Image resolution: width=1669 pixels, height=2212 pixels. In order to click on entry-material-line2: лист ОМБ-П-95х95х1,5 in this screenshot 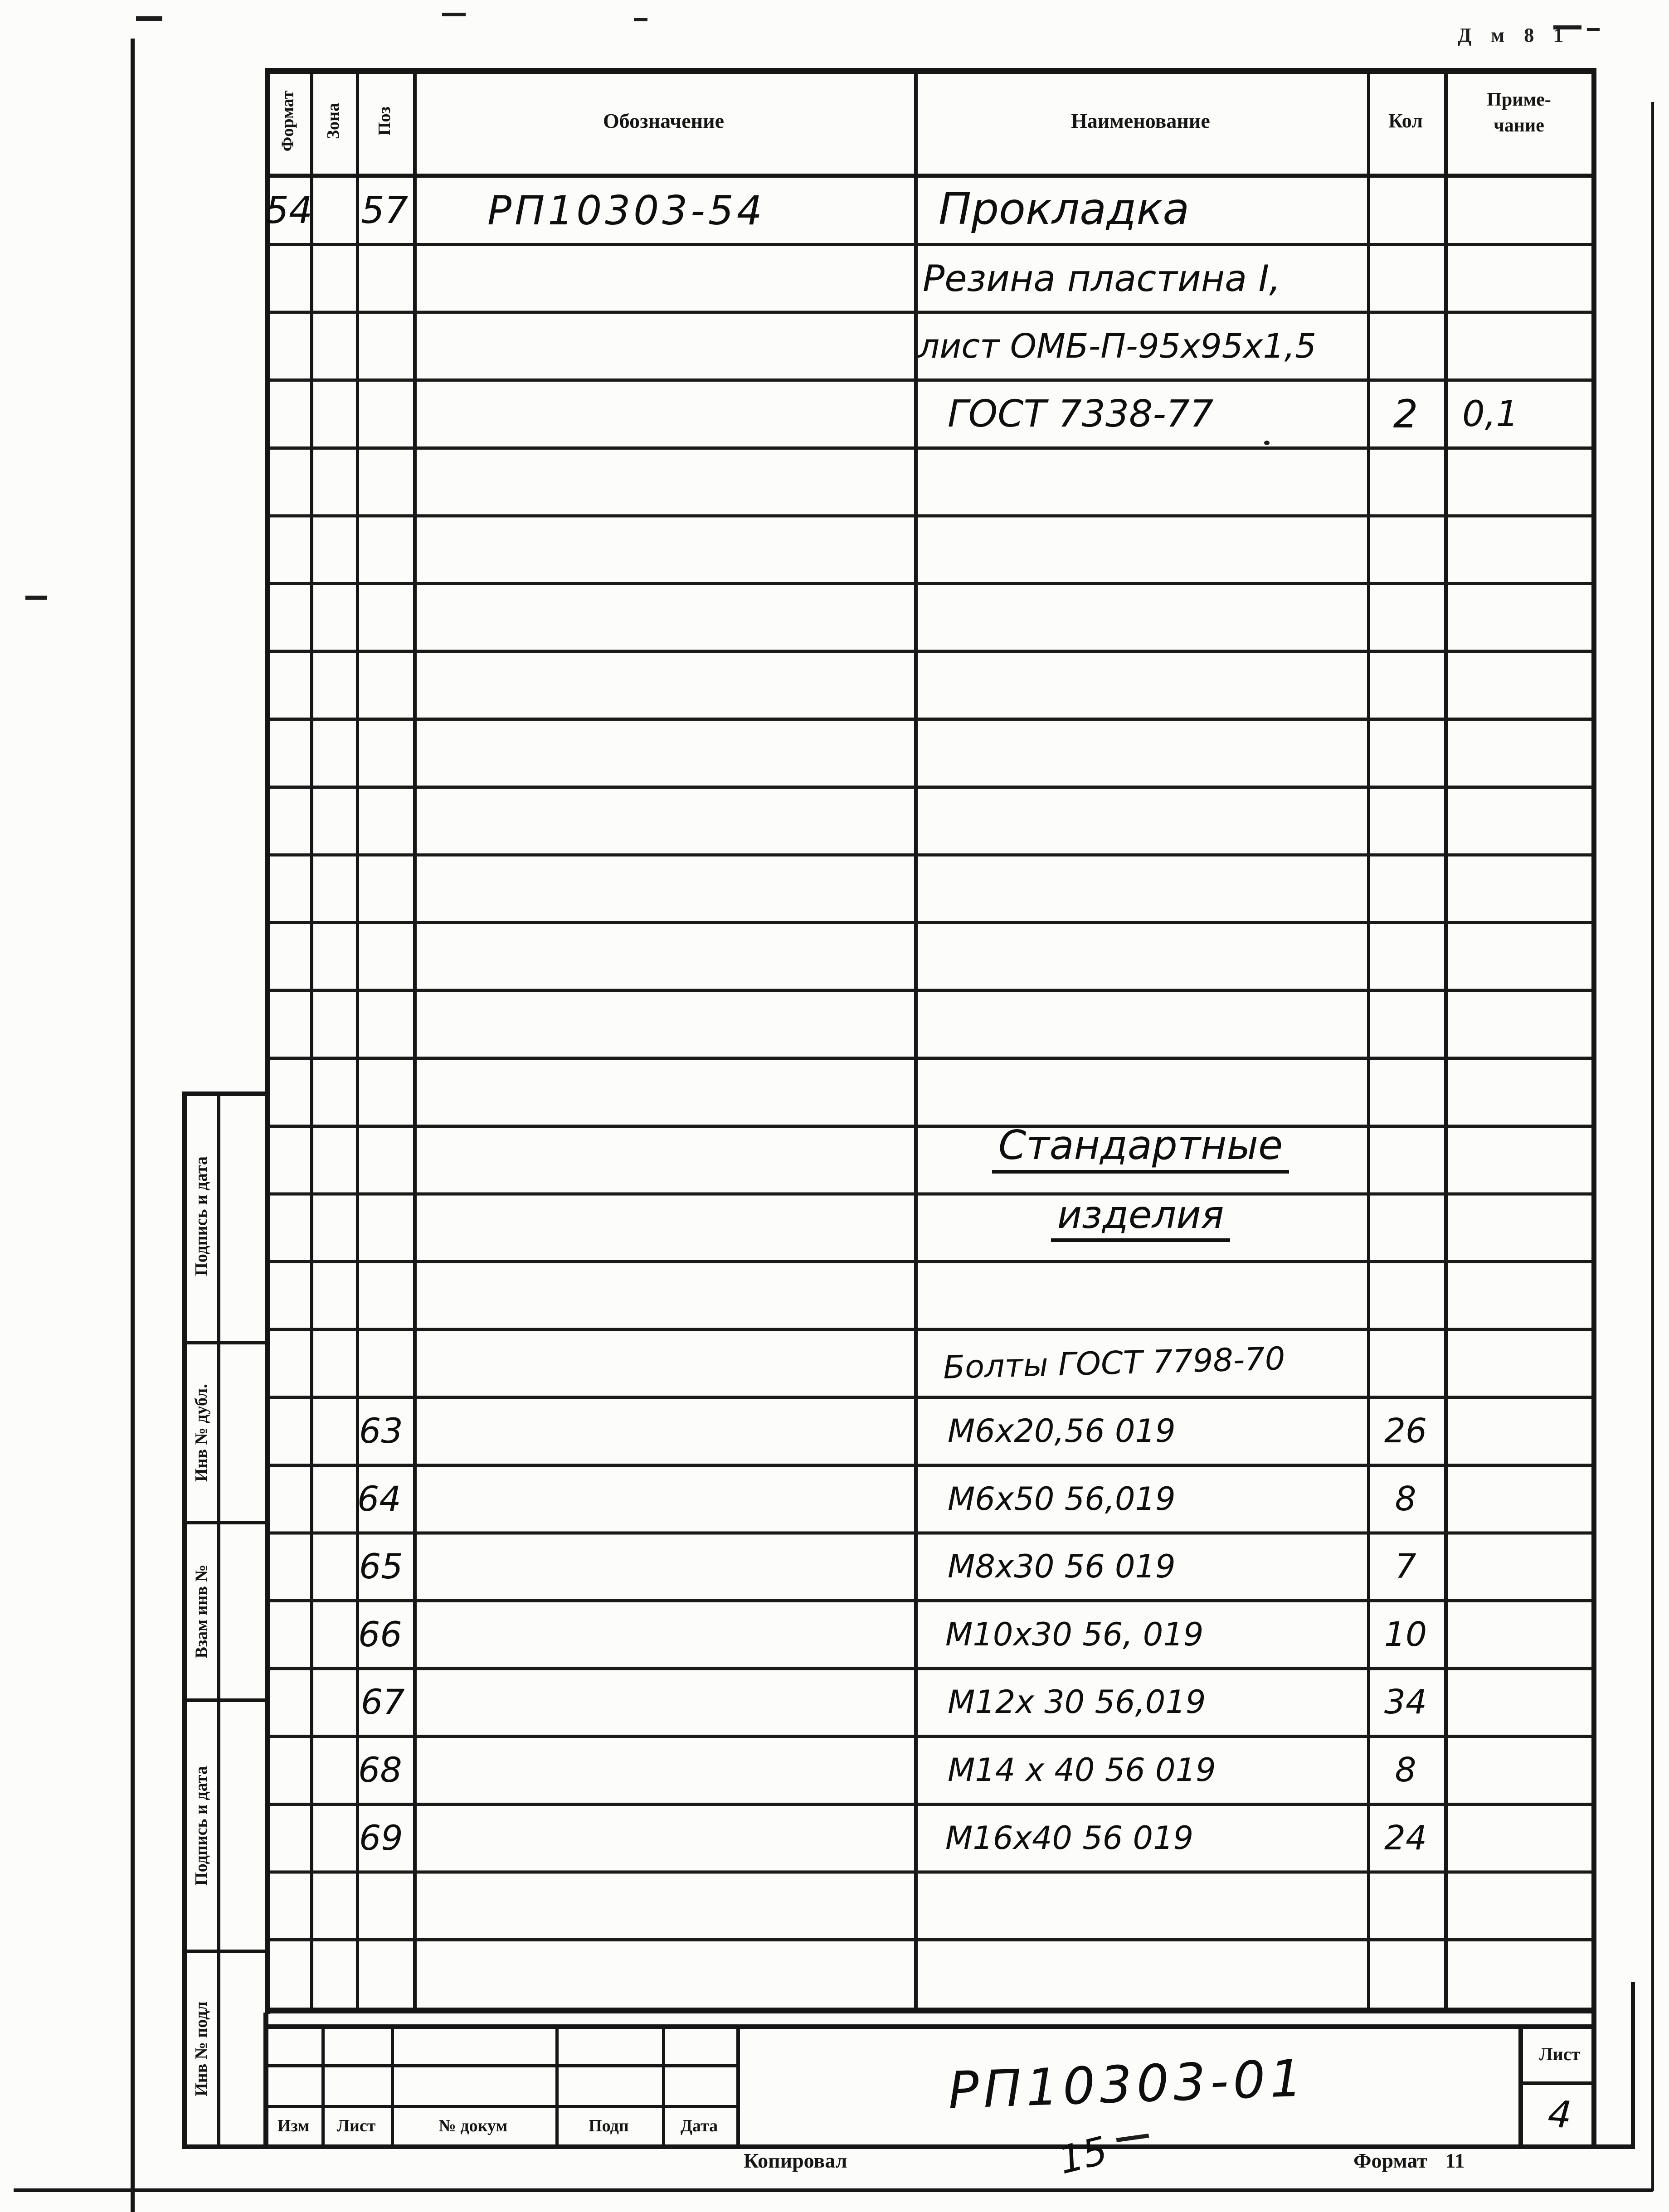, I will do `click(1117, 346)`.